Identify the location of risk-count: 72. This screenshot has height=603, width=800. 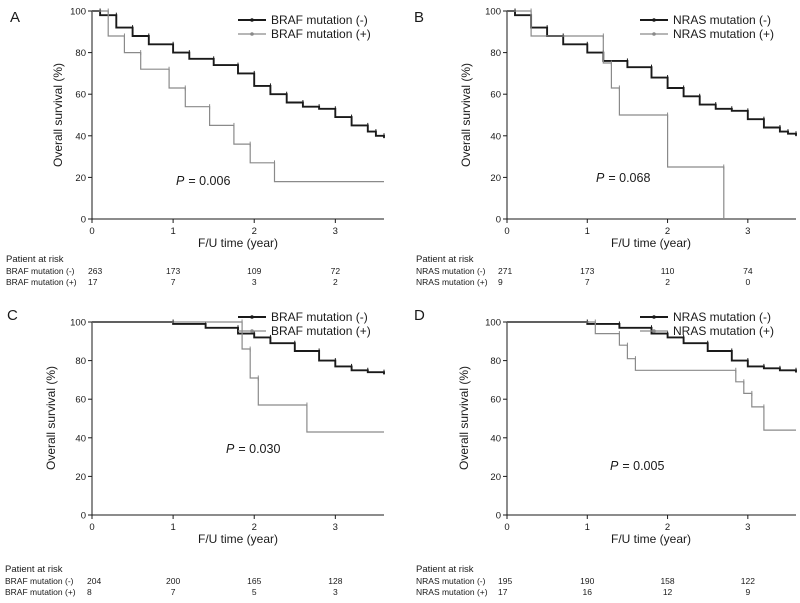
(336, 271).